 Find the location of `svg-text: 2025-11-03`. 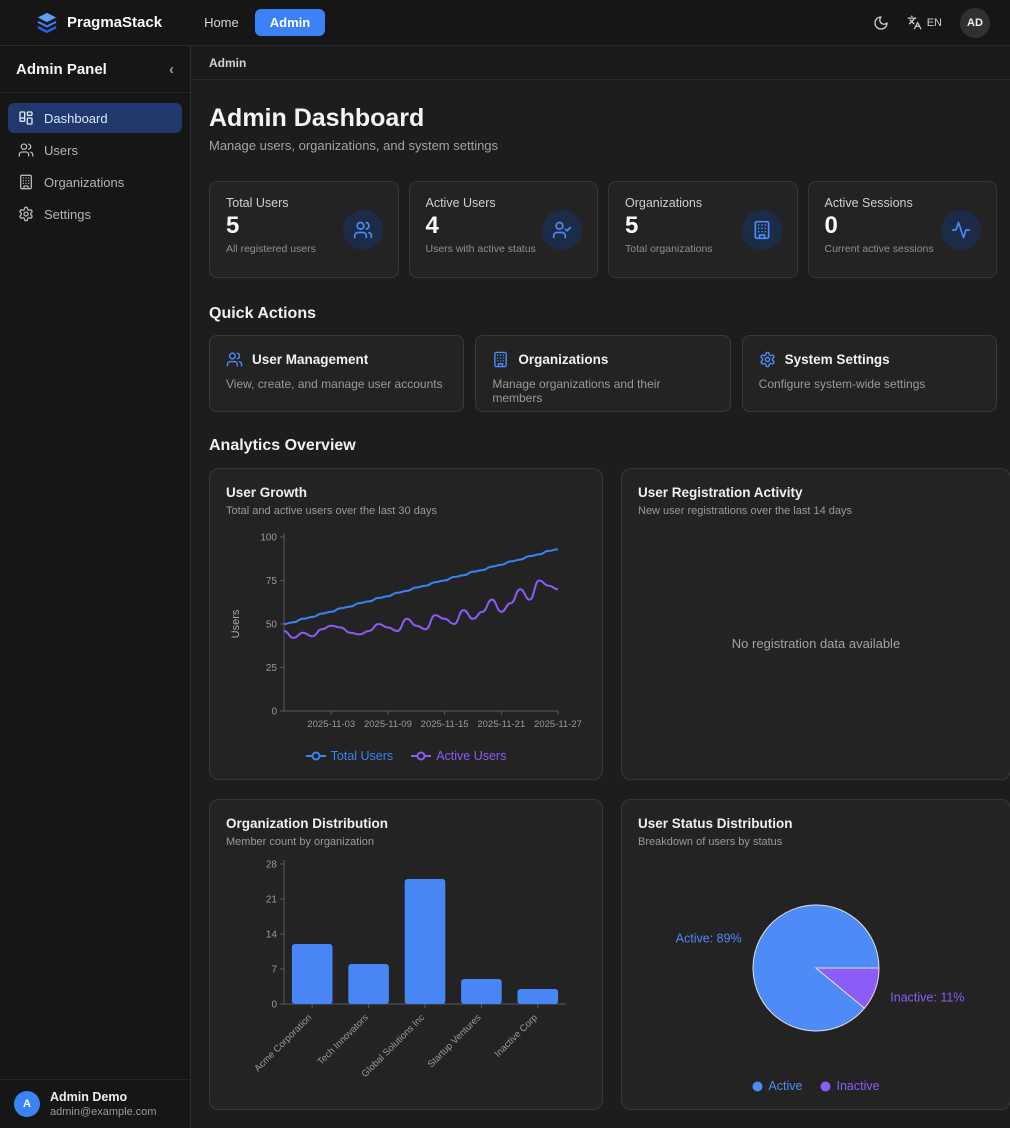

svg-text: 2025-11-03 is located at coordinates (331, 724).